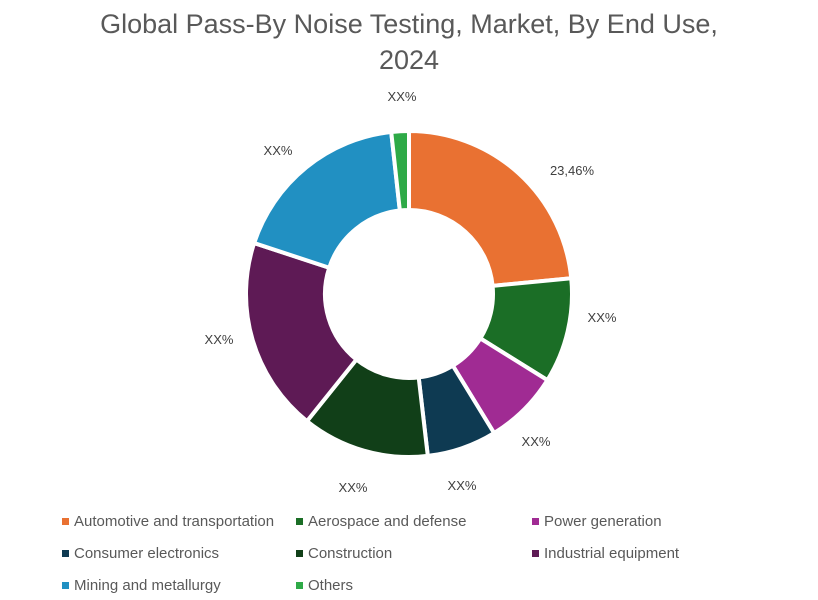  I want to click on data-label-others: XX%, so click(402, 96).